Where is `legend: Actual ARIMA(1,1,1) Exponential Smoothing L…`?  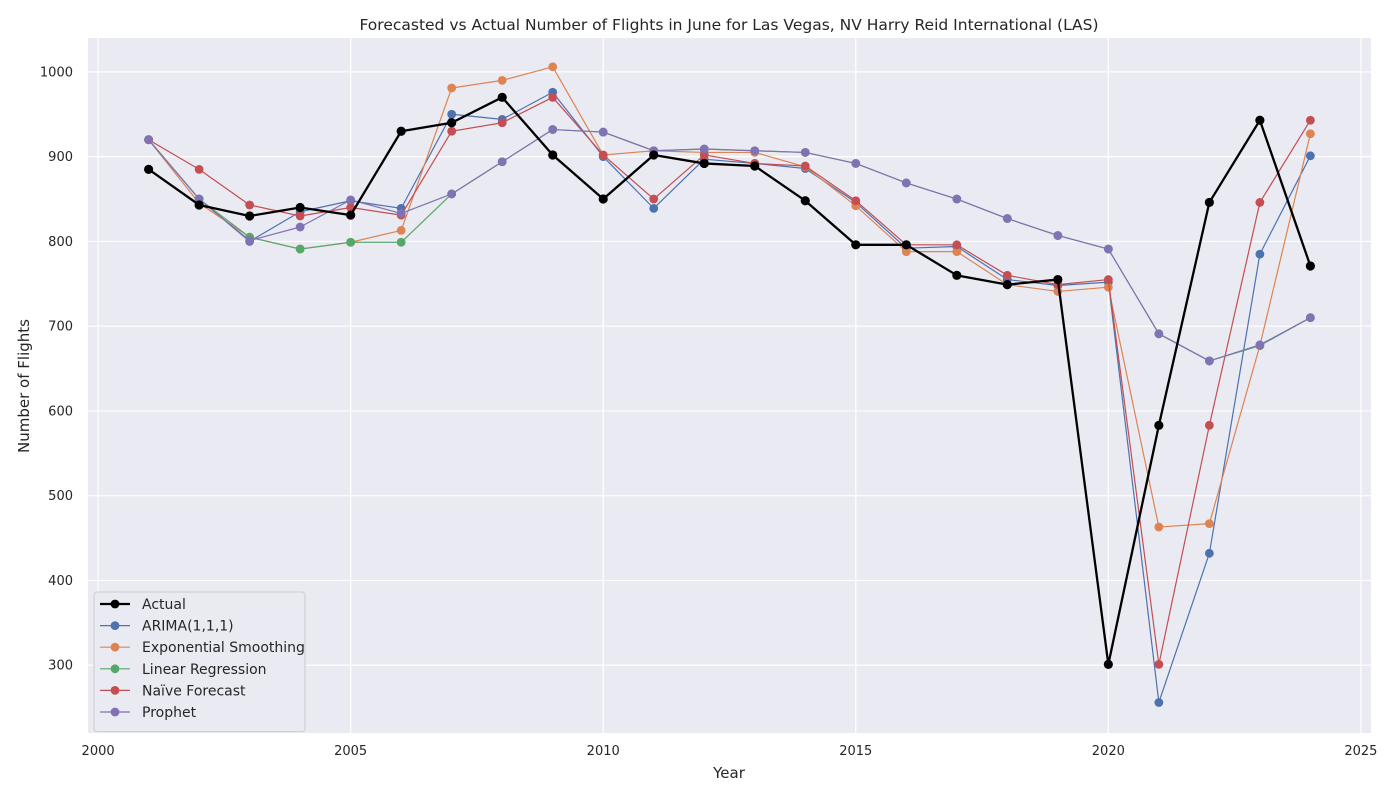 legend: Actual ARIMA(1,1,1) Exponential Smoothing L… is located at coordinates (199, 662).